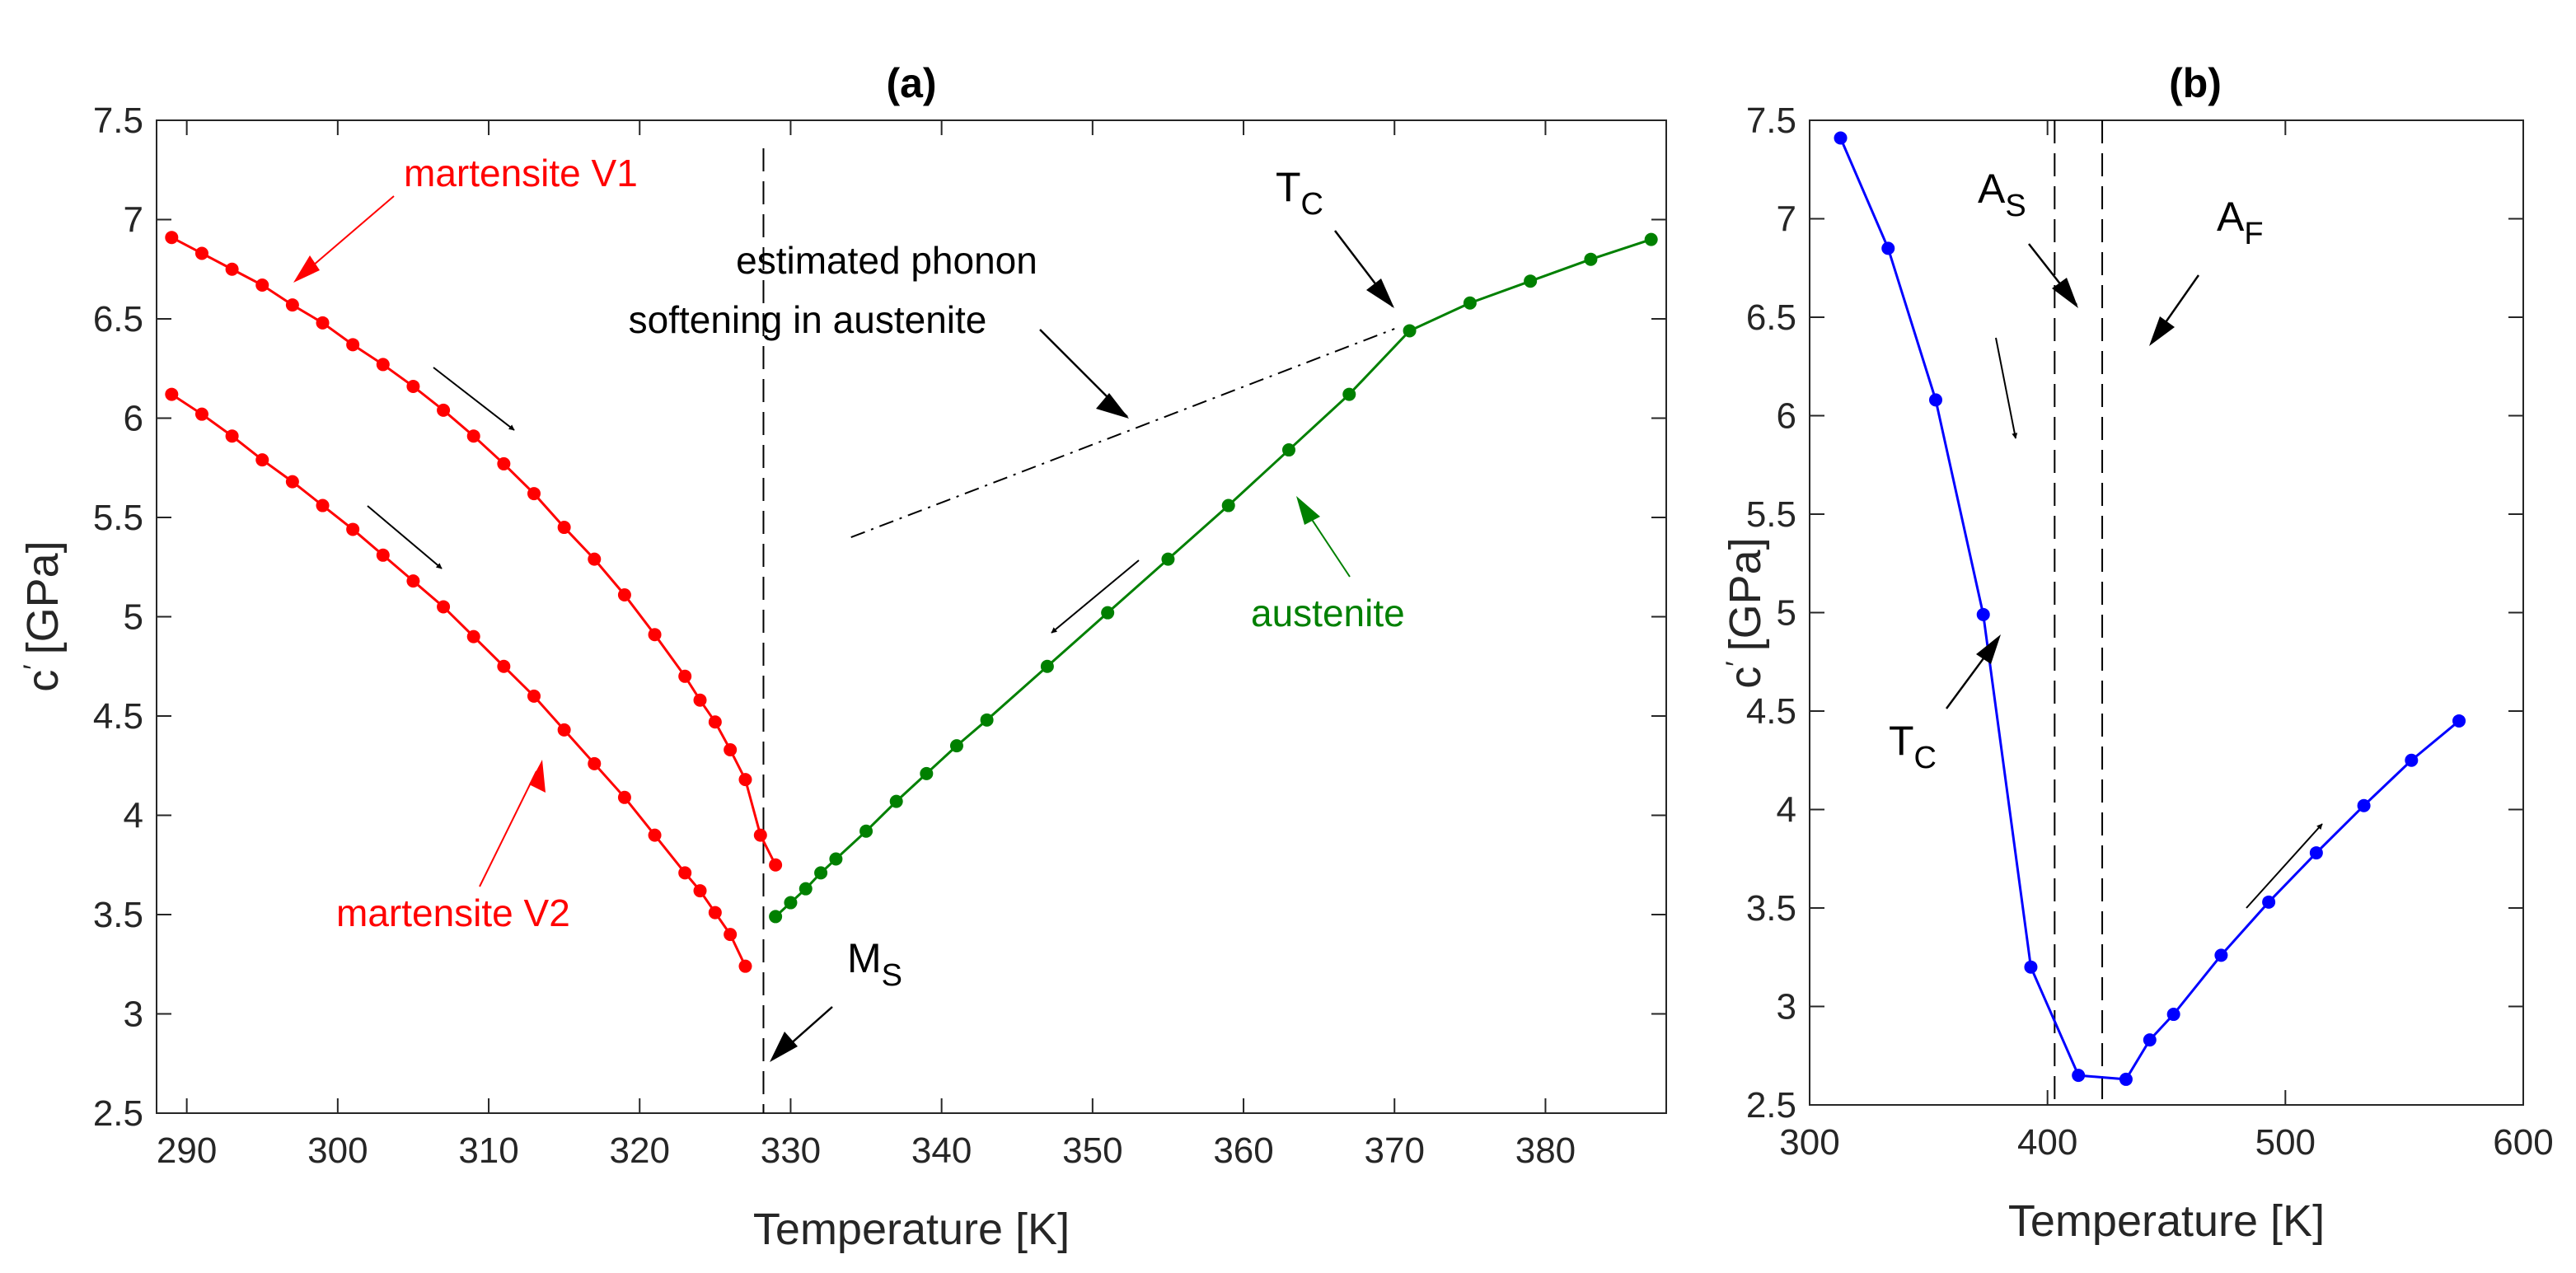 Image resolution: width=2576 pixels, height=1273 pixels. Describe the element at coordinates (1312, 205) in the screenshot. I see `tc-label-a-sub: C` at that location.